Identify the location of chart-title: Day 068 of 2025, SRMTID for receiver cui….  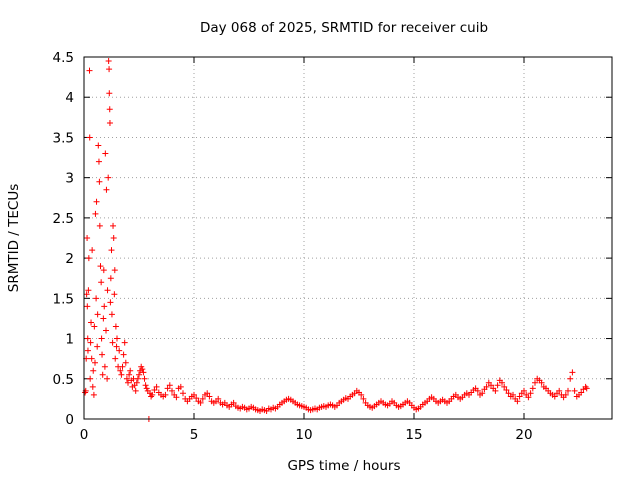
(344, 28).